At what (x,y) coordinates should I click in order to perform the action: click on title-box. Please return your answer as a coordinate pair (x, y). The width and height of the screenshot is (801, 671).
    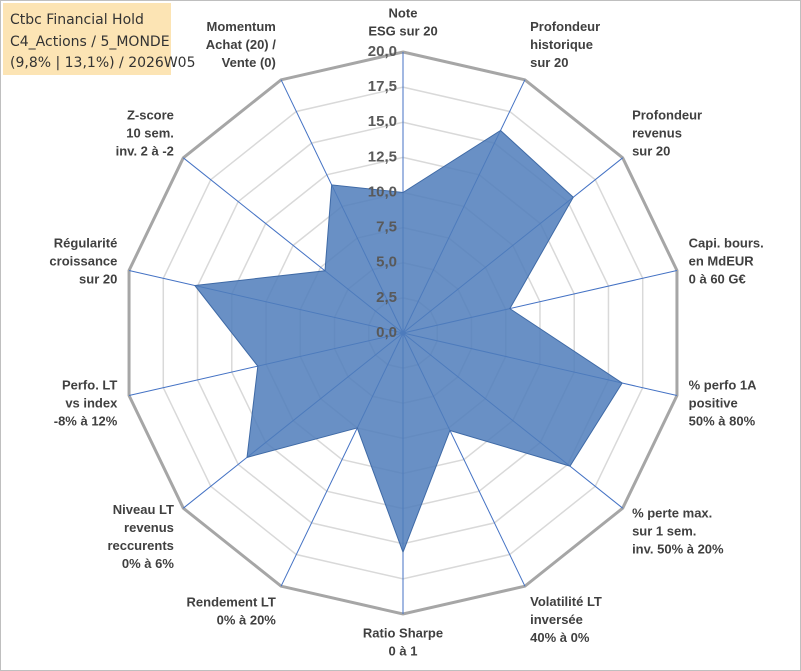
    Looking at the image, I should click on (87, 39).